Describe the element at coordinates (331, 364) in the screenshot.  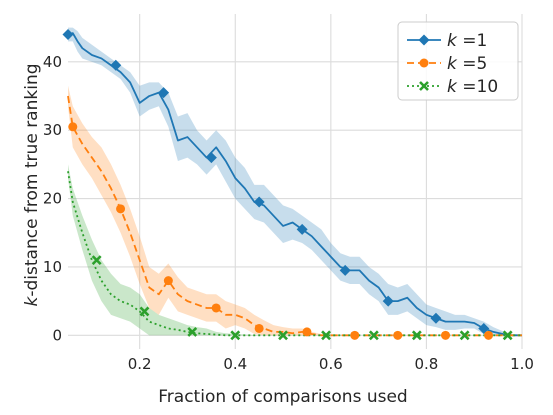
I see `x-tick-label: 0.6` at that location.